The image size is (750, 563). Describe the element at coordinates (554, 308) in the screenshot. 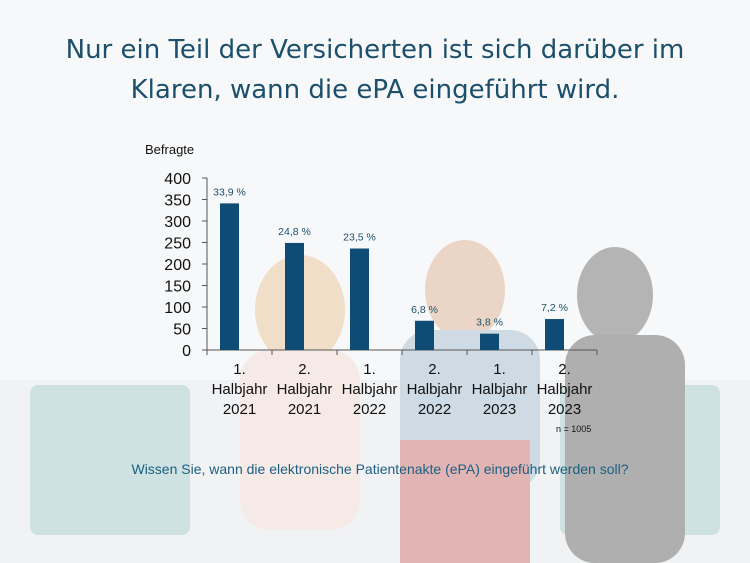

I see `data-label: 7,2 %` at that location.